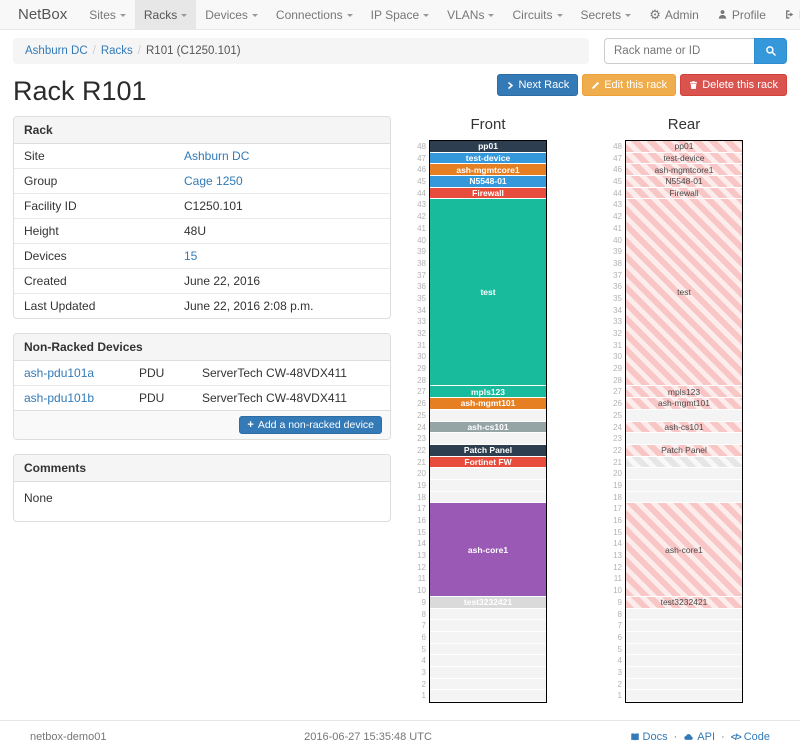  What do you see at coordinates (606, 14) in the screenshot?
I see `nav-item-secrets: Secrets` at bounding box center [606, 14].